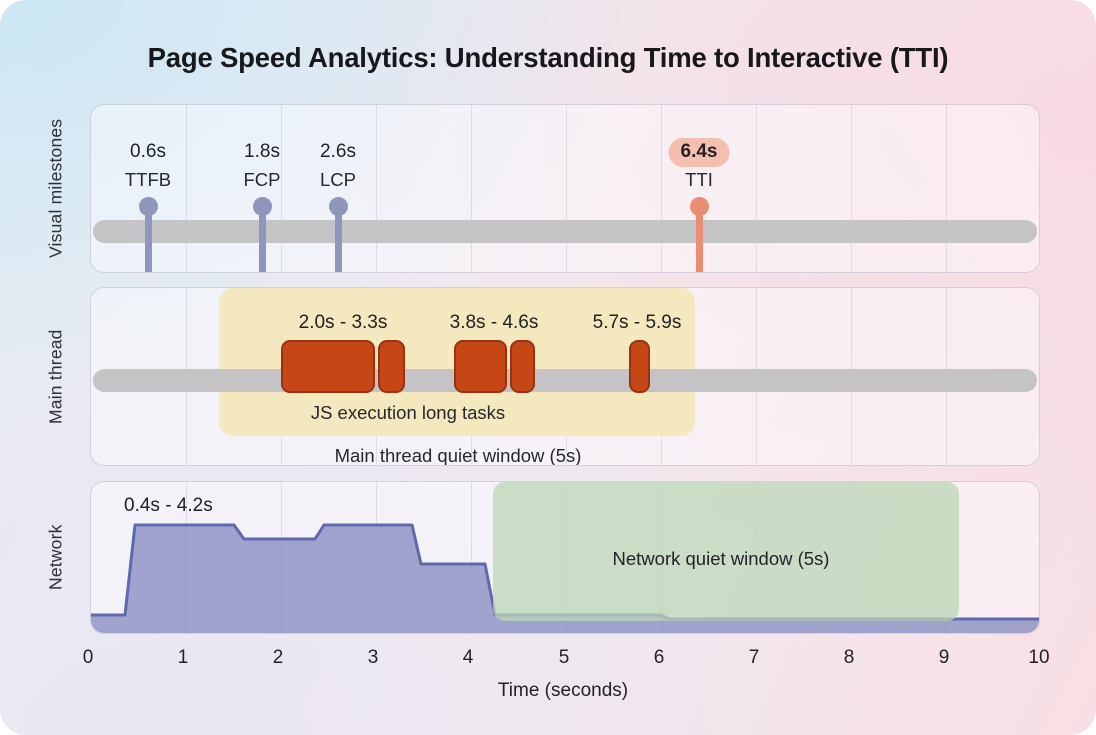  I want to click on task-range-label-3: 5.7s - 5.9s, so click(637, 322).